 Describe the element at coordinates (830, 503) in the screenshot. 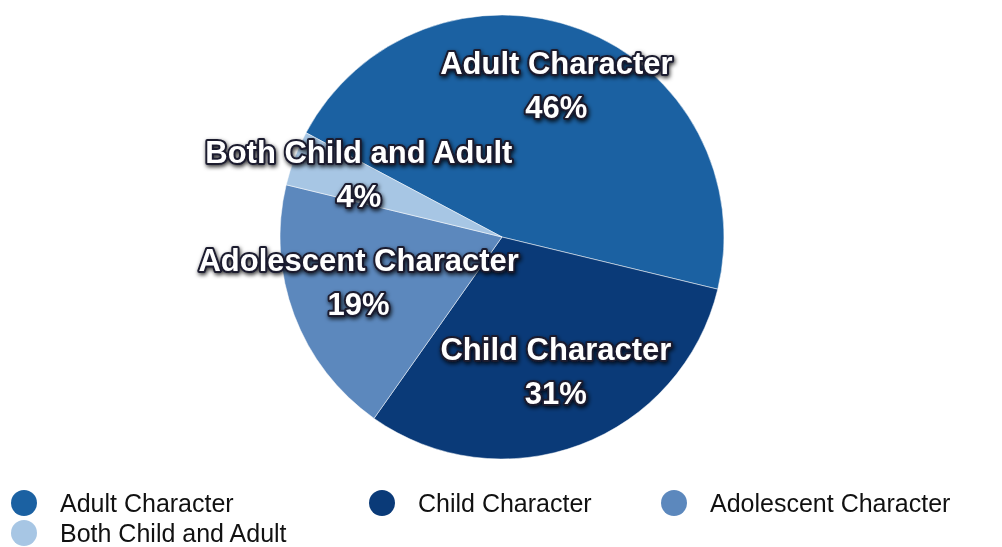

I see `legend-label: Adolescent Character` at that location.